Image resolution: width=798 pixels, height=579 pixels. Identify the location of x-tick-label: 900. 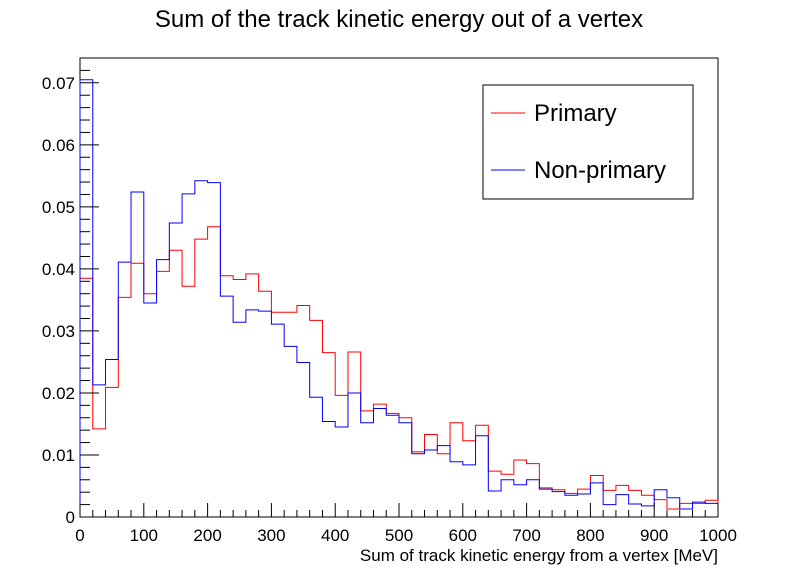
(654, 535).